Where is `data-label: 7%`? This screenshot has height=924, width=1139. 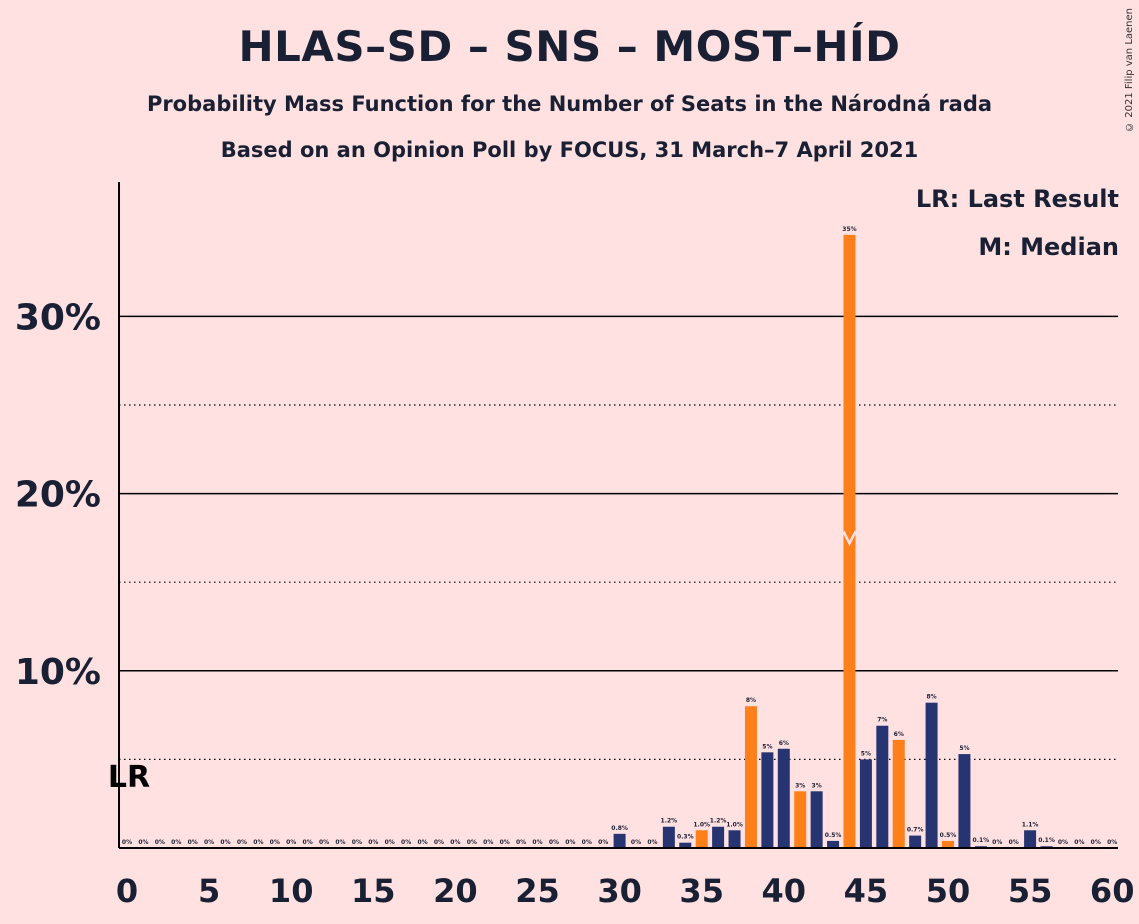 data-label: 7% is located at coordinates (882, 720).